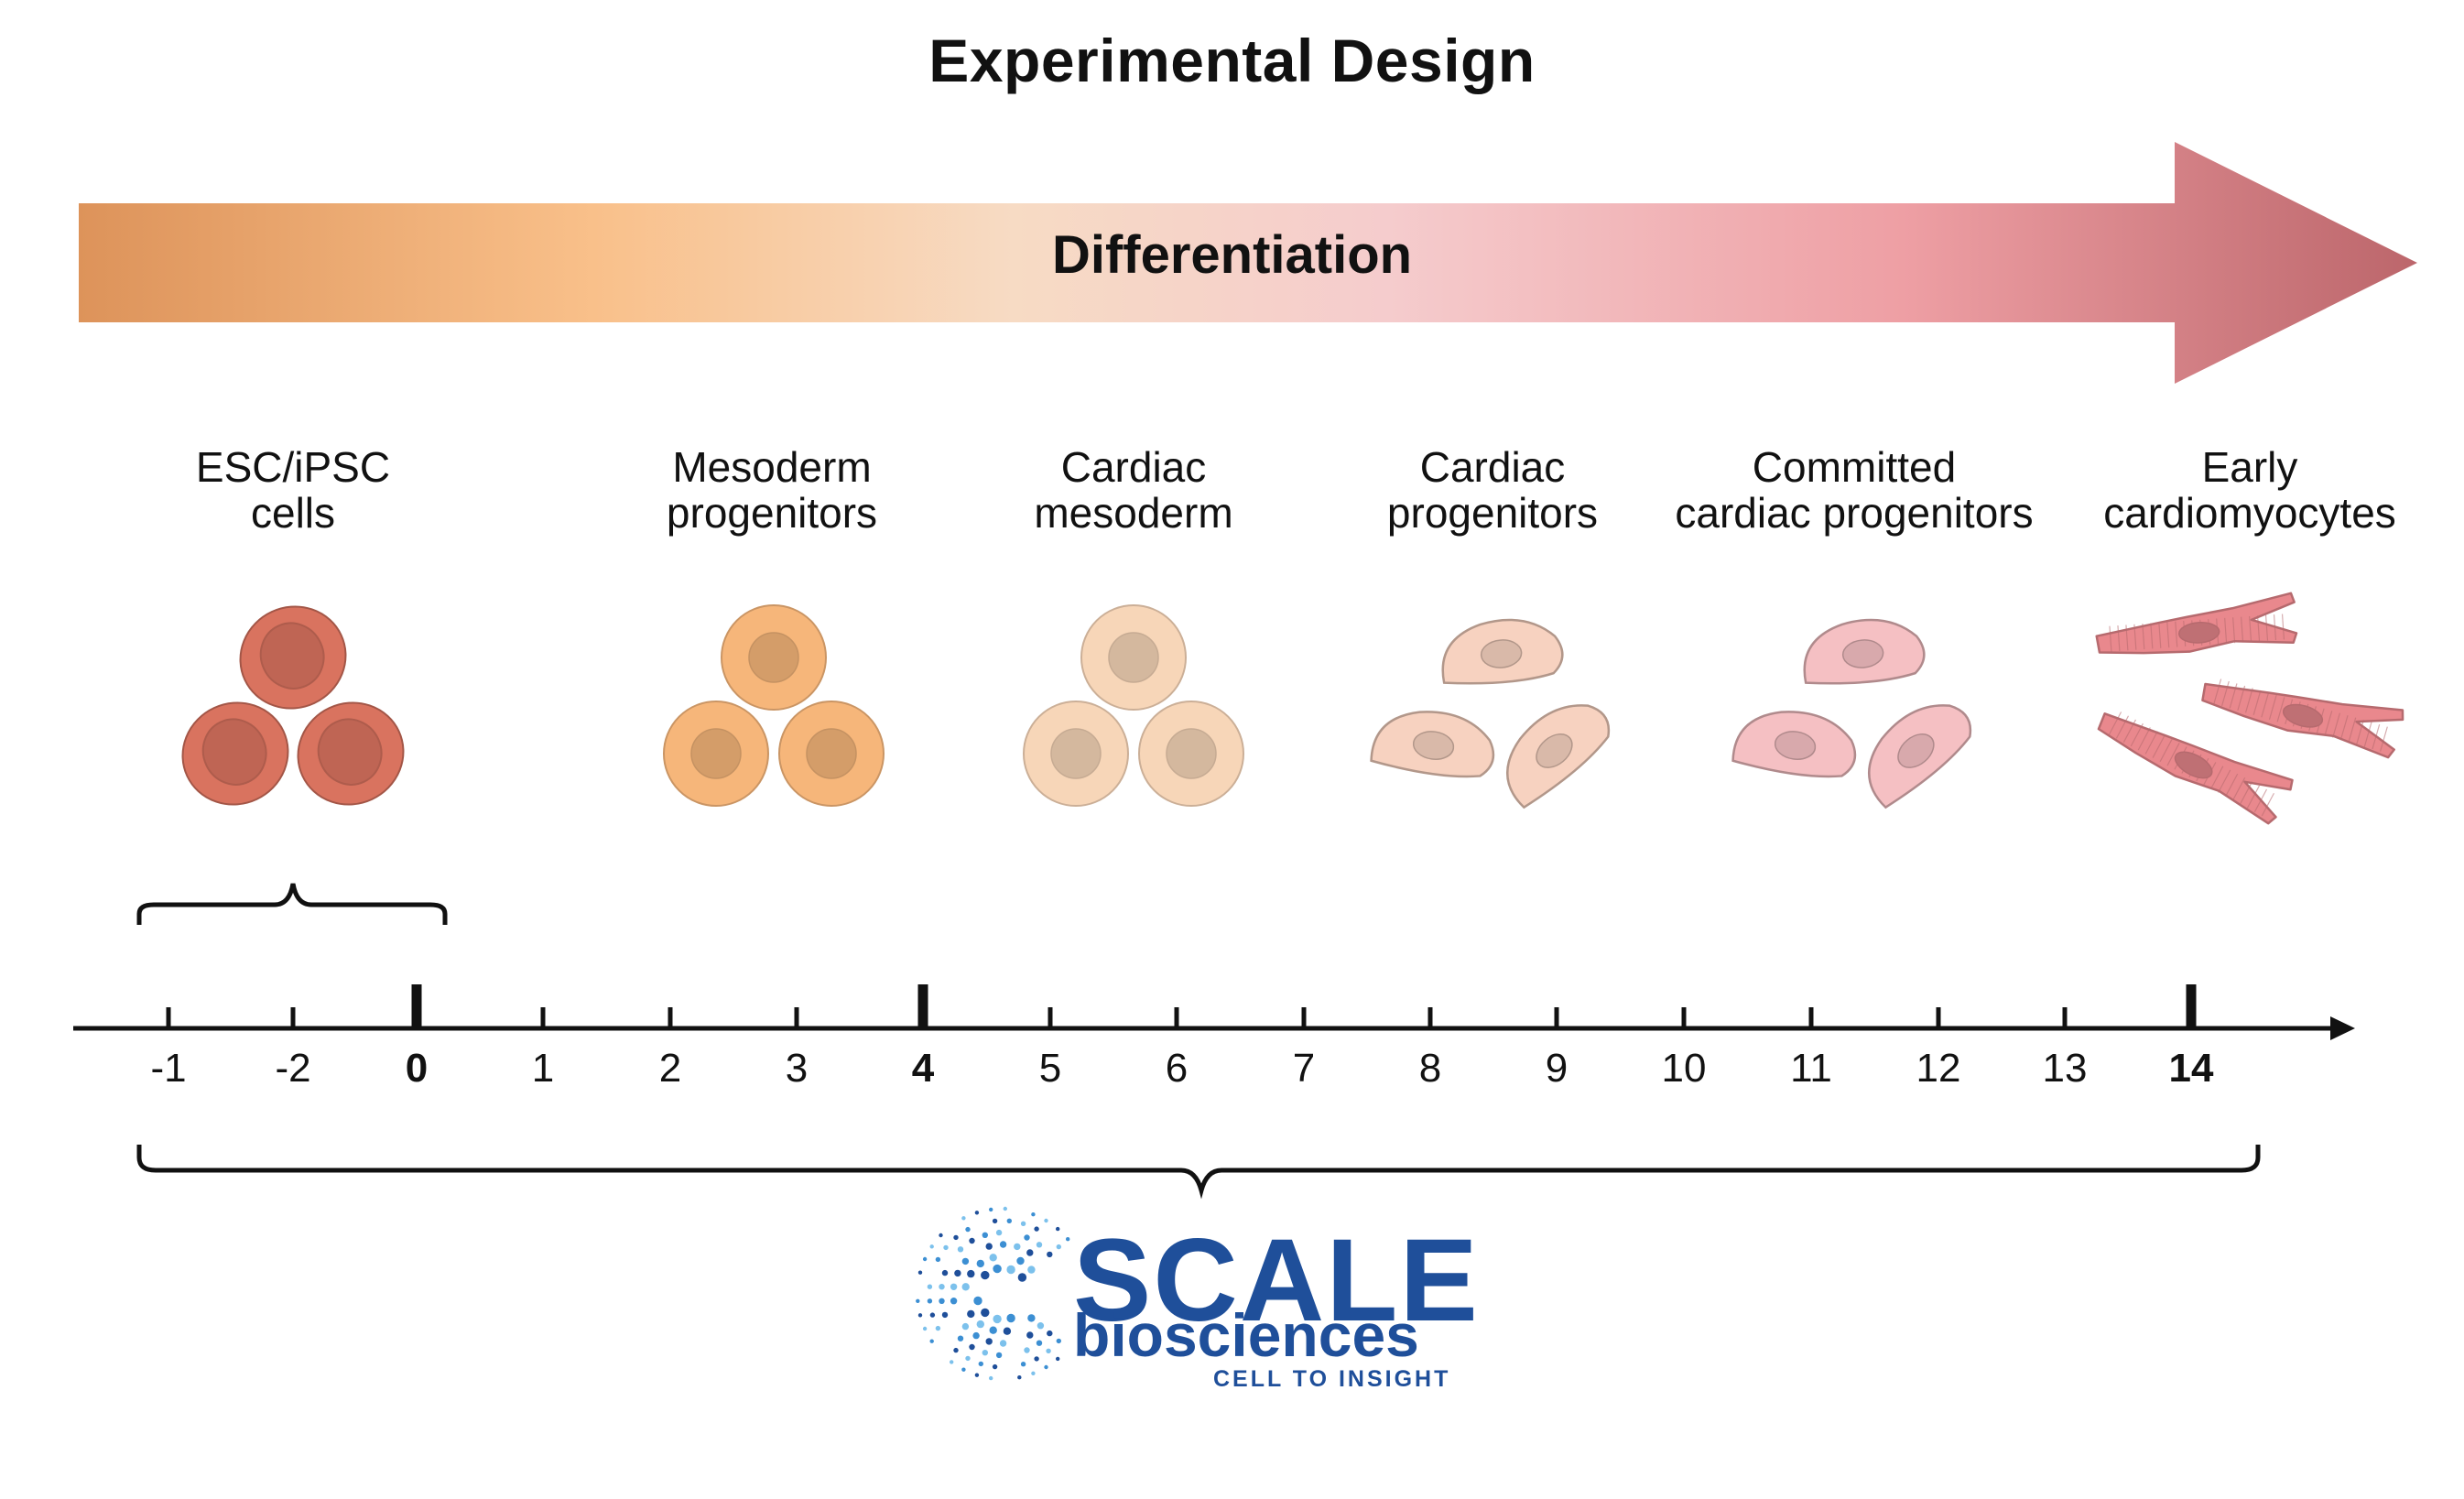  What do you see at coordinates (1684, 1068) in the screenshot?
I see `tick-label-day: 10` at bounding box center [1684, 1068].